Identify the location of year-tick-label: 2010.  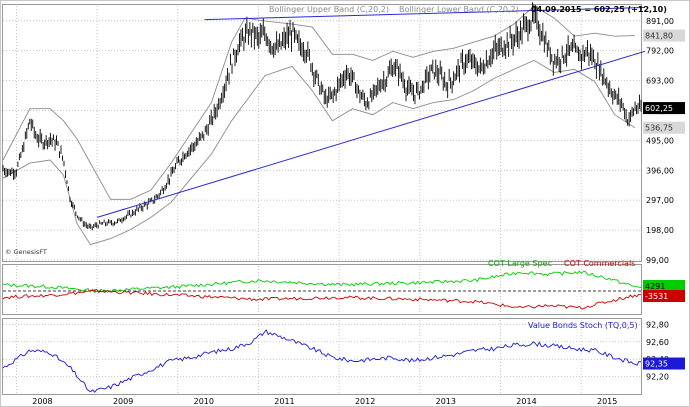
(204, 401).